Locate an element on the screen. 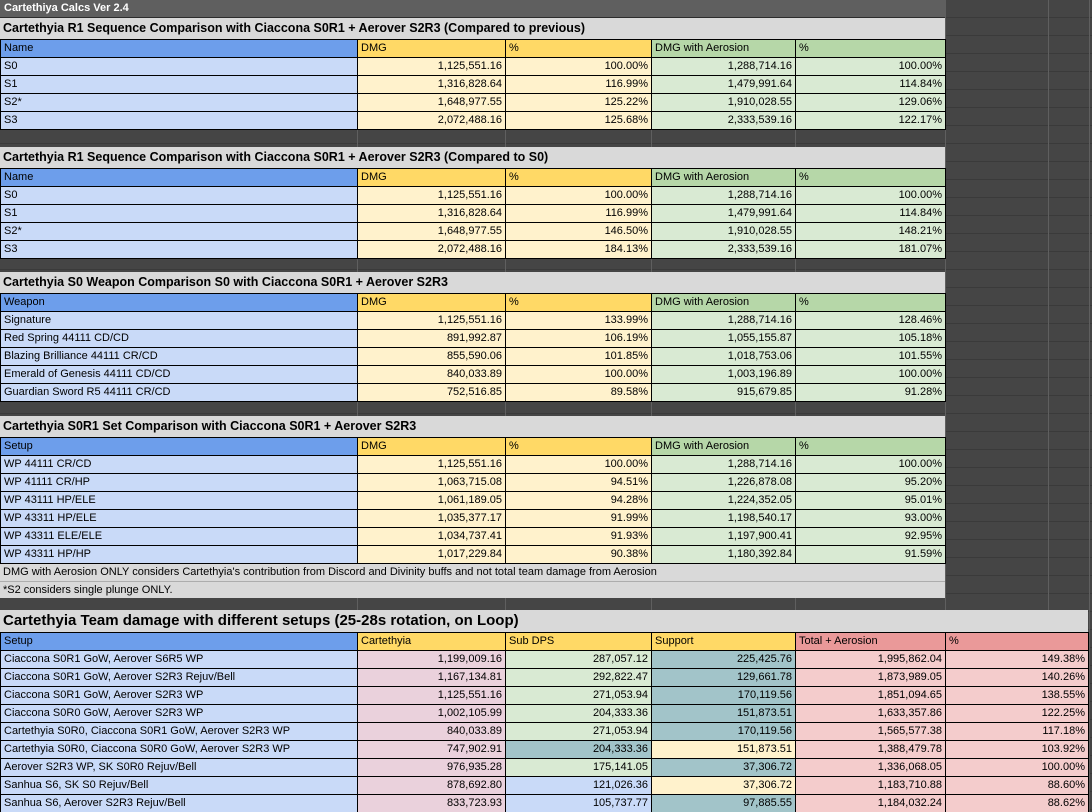 Image resolution: width=1092 pixels, height=812 pixels. value-cell: 891,992.87 is located at coordinates (431, 338).